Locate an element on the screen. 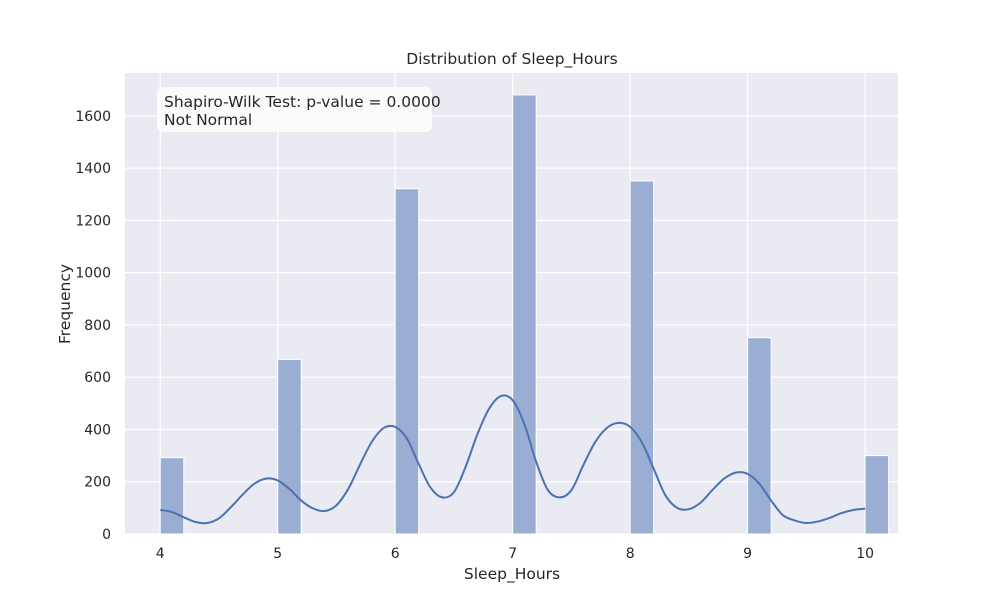 The width and height of the screenshot is (1000, 600). x-tick-label: 6 is located at coordinates (395, 554).